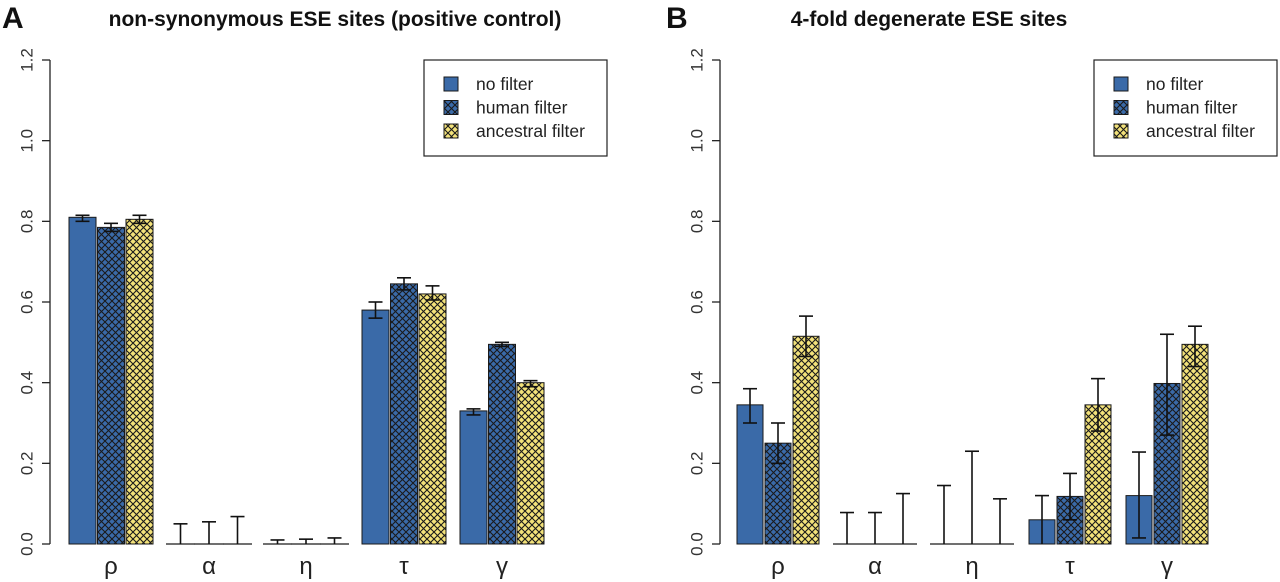 Image resolution: width=1280 pixels, height=582 pixels. Describe the element at coordinates (929, 19) in the screenshot. I see `panel-b-title: 4-fold degenerate ESE sites` at that location.